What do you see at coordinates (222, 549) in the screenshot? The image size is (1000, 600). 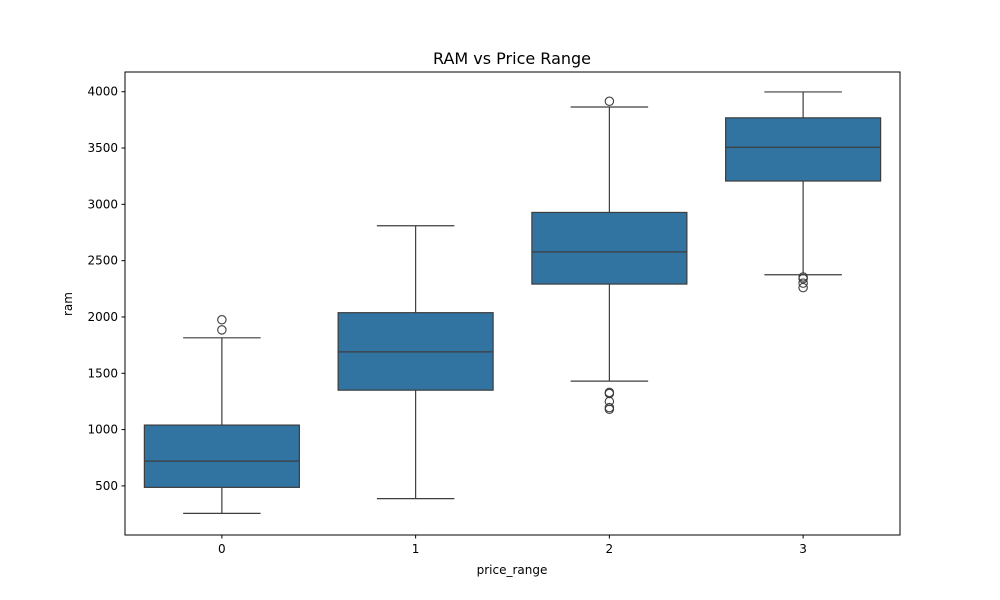 I see `x-tick-label: 0` at bounding box center [222, 549].